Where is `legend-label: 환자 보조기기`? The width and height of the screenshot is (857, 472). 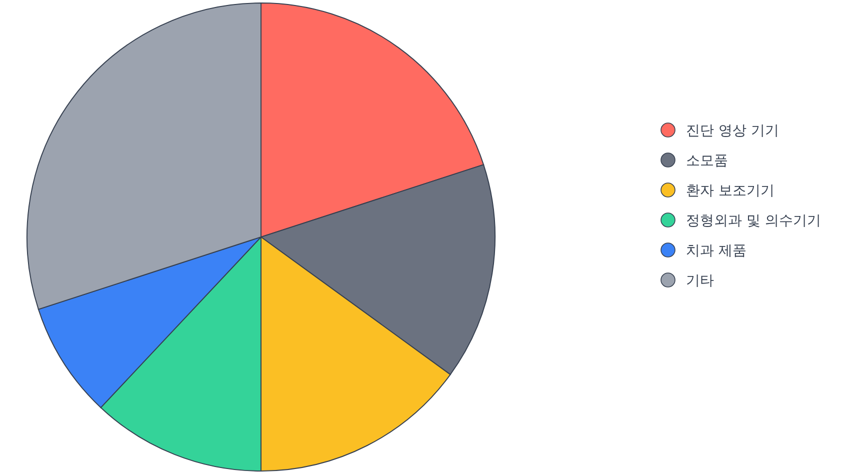
legend-label: 환자 보조기기 is located at coordinates (730, 190).